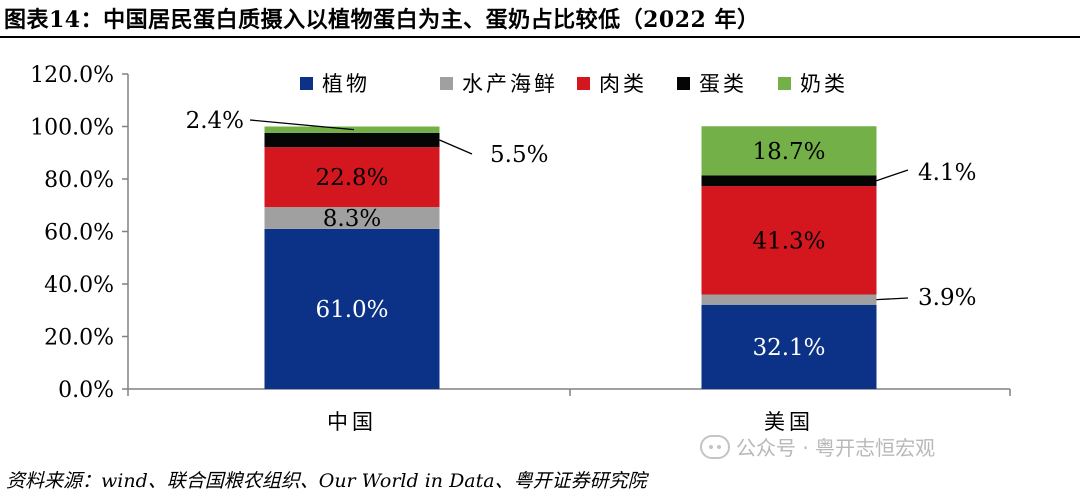 The image size is (1080, 494). I want to click on y-tick-label: 20.0%, so click(79, 338).